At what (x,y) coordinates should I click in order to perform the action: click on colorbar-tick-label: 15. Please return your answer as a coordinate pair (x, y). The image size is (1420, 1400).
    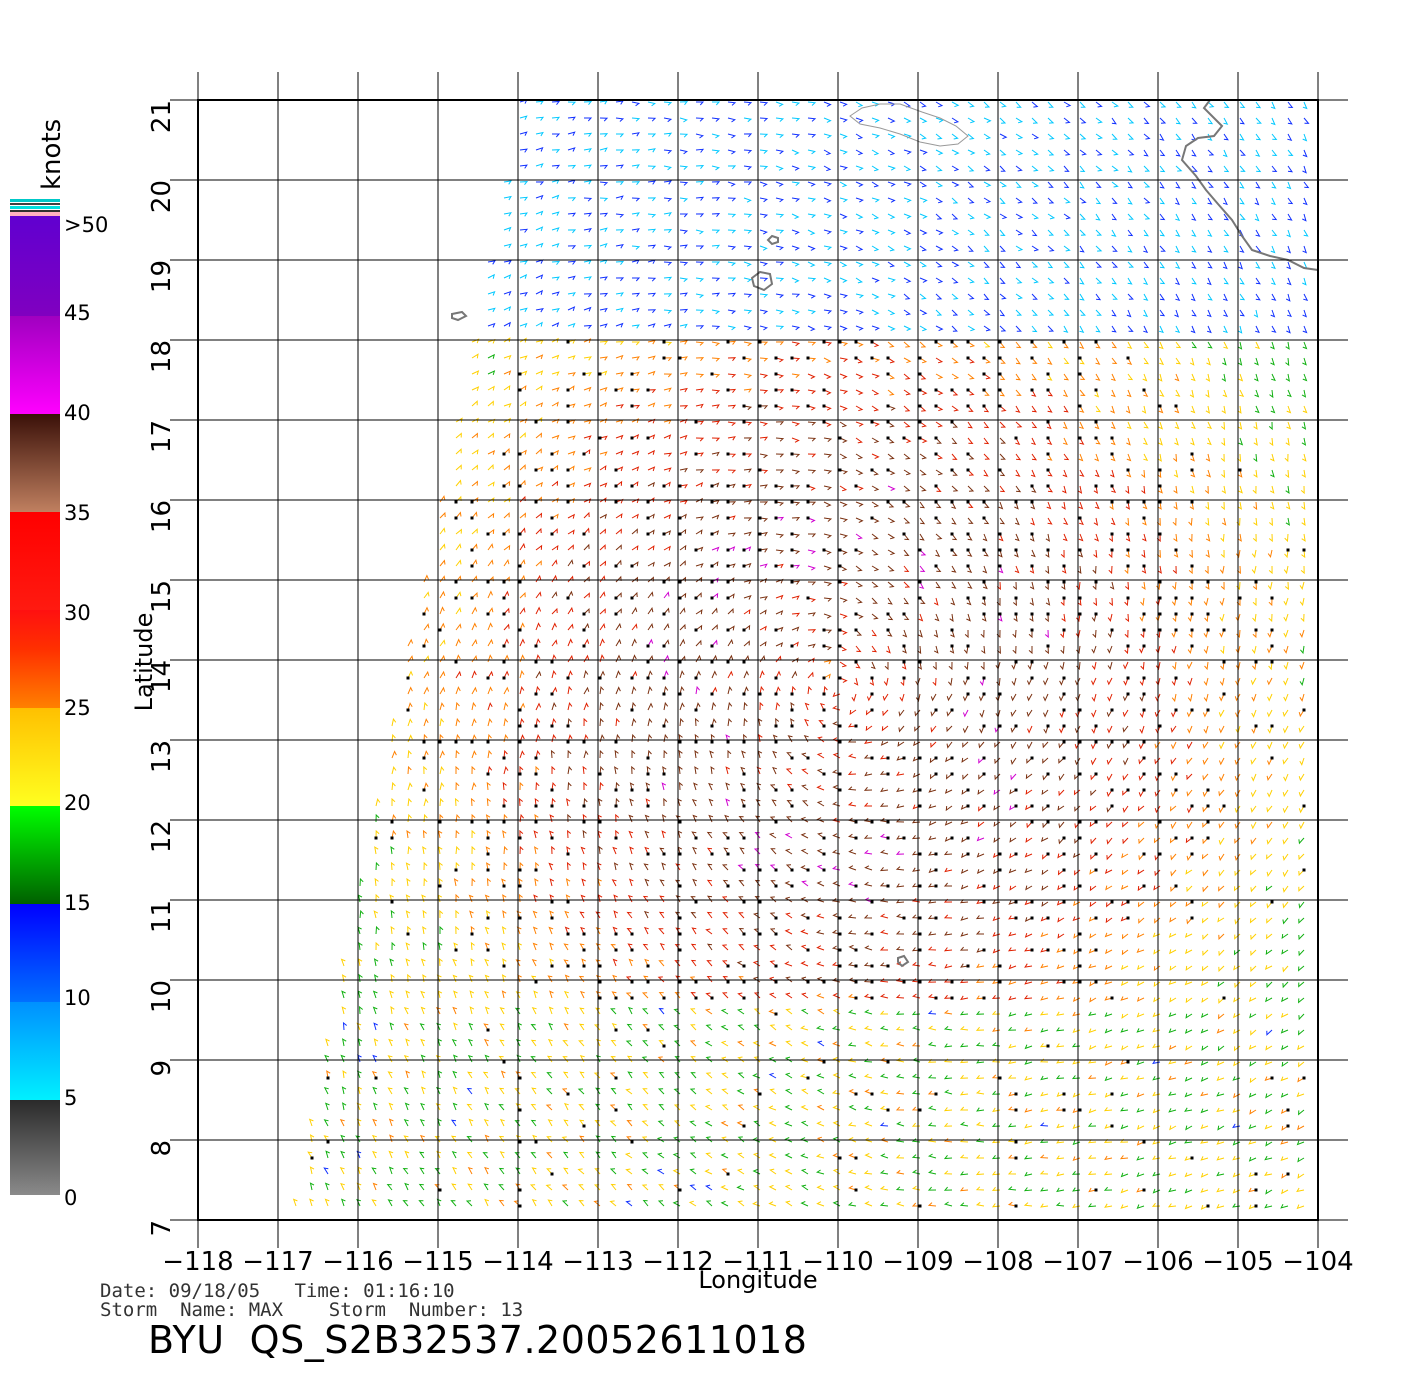
    Looking at the image, I should click on (77, 903).